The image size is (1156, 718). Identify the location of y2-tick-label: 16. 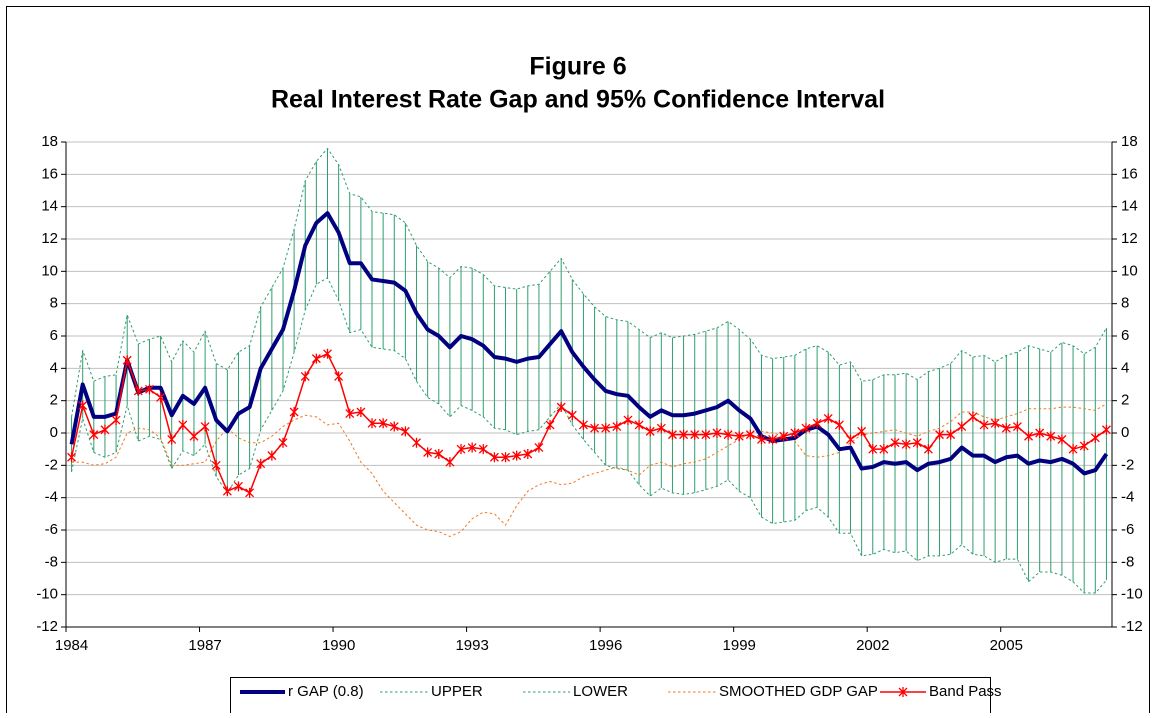
(1129, 173).